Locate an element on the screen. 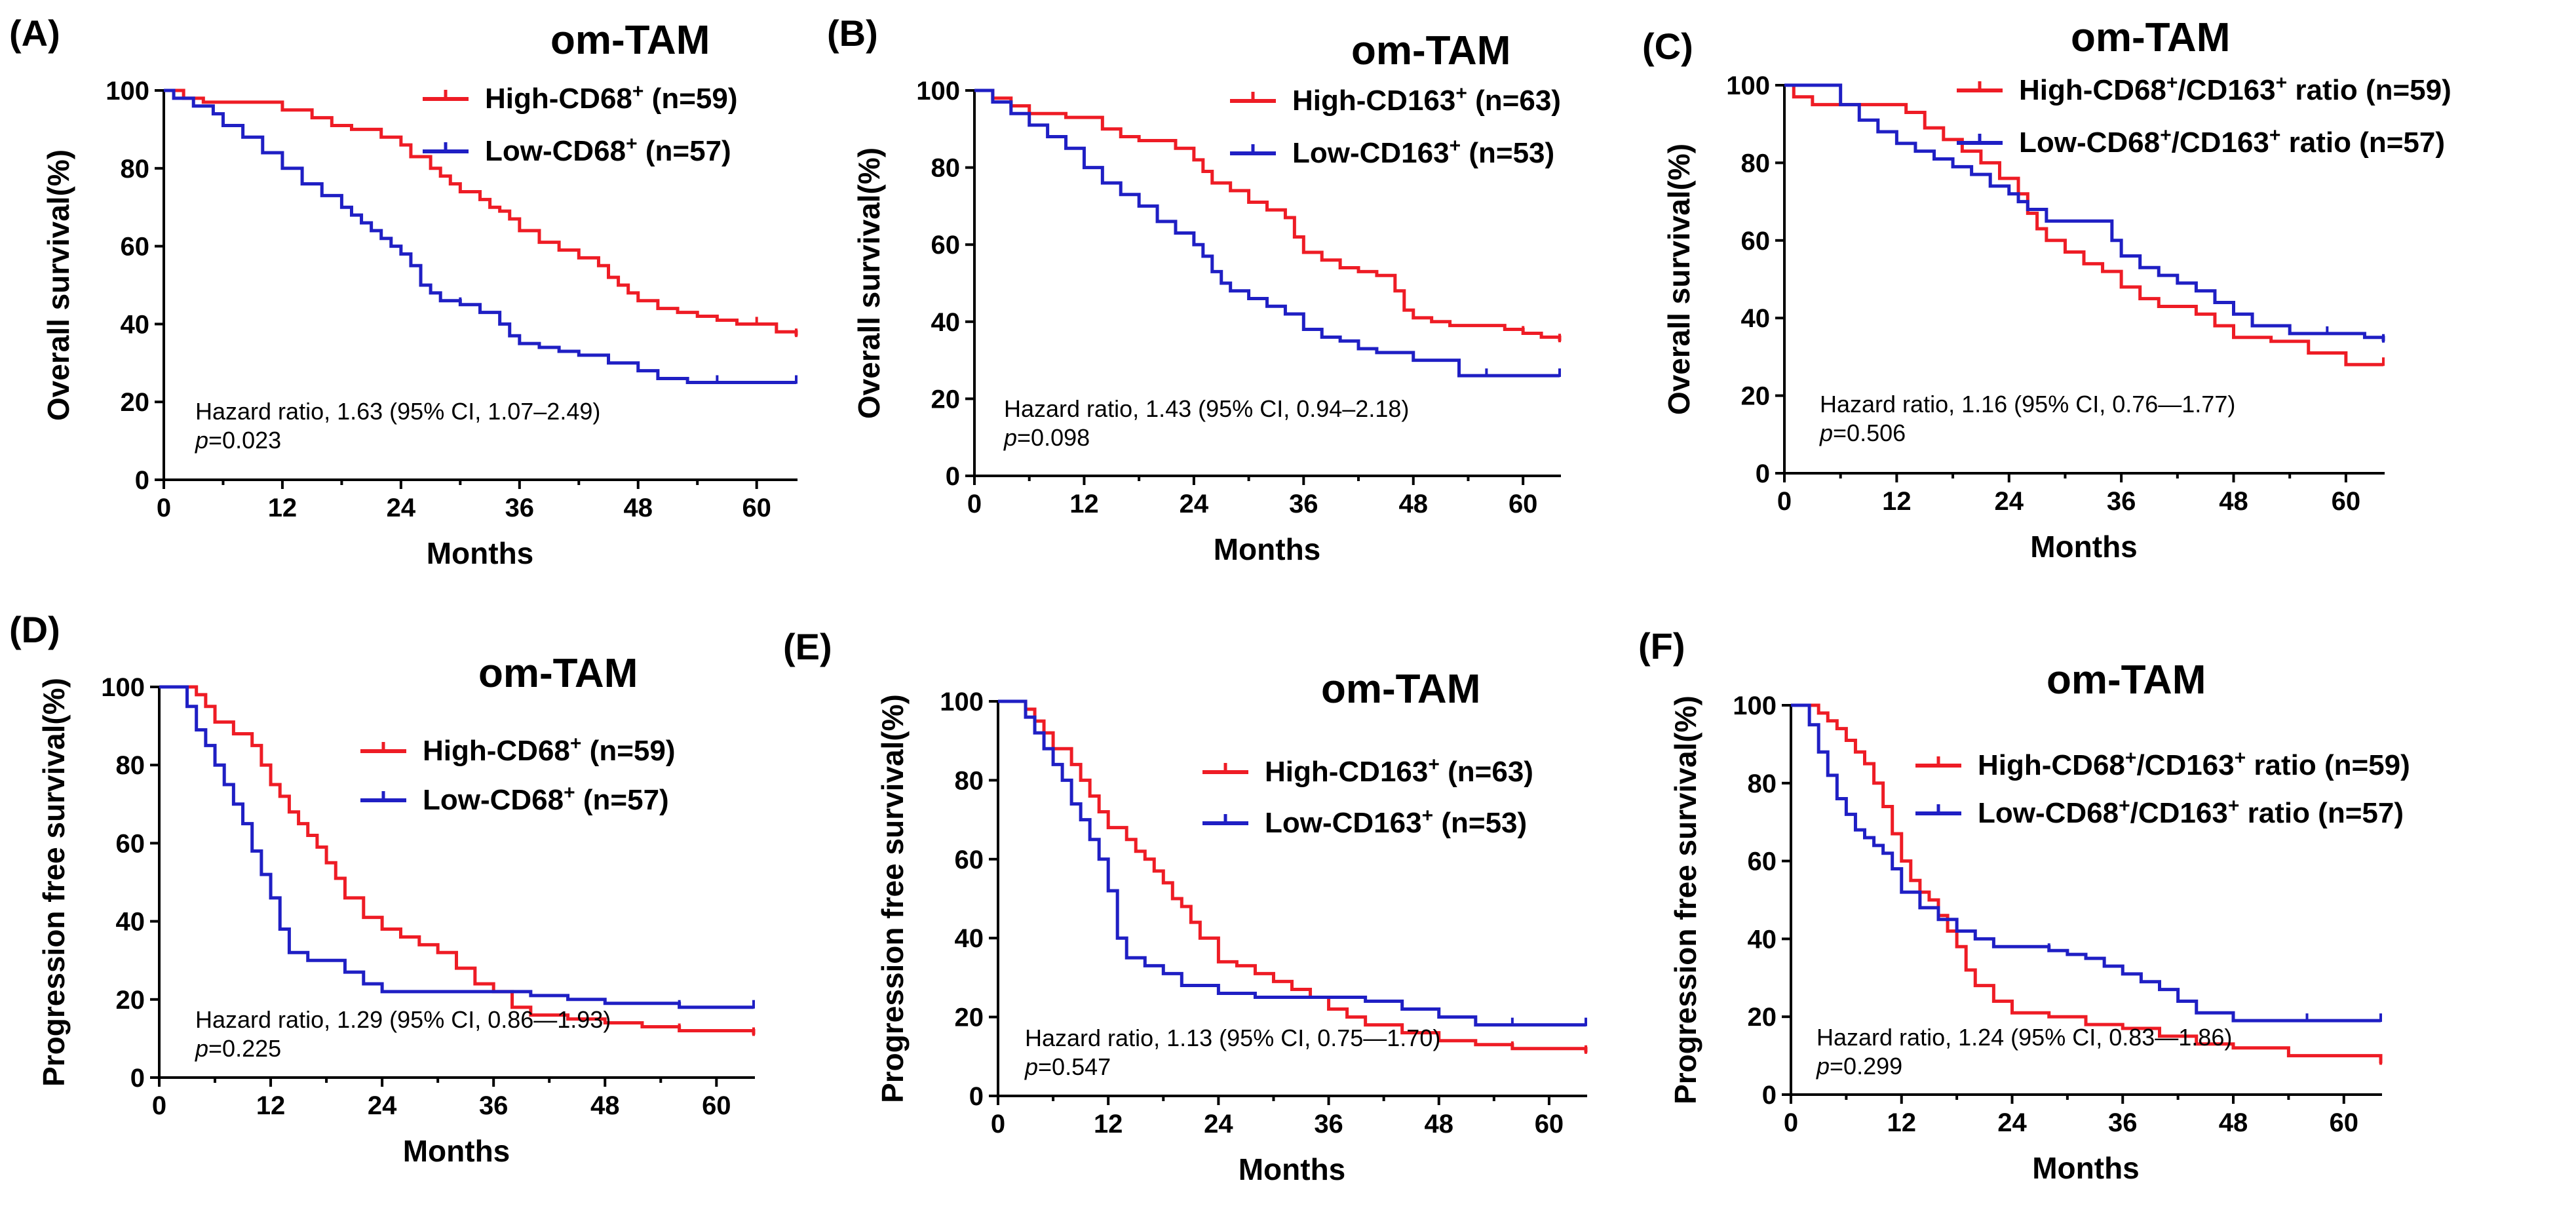 The width and height of the screenshot is (2576, 1208). x-axis-label: Months is located at coordinates (1292, 1169).